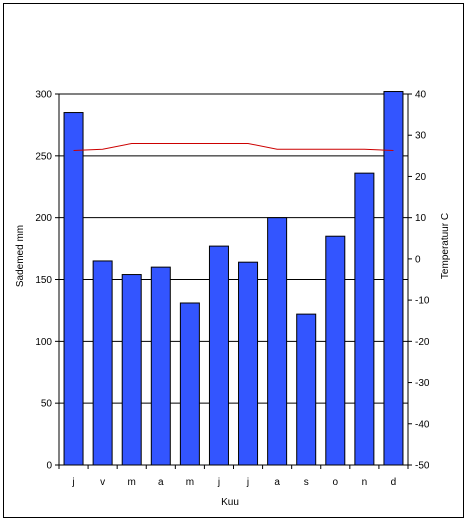 This screenshot has height=523, width=469. Describe the element at coordinates (421, 136) in the screenshot. I see `y2-tick-label-8: 30` at that location.